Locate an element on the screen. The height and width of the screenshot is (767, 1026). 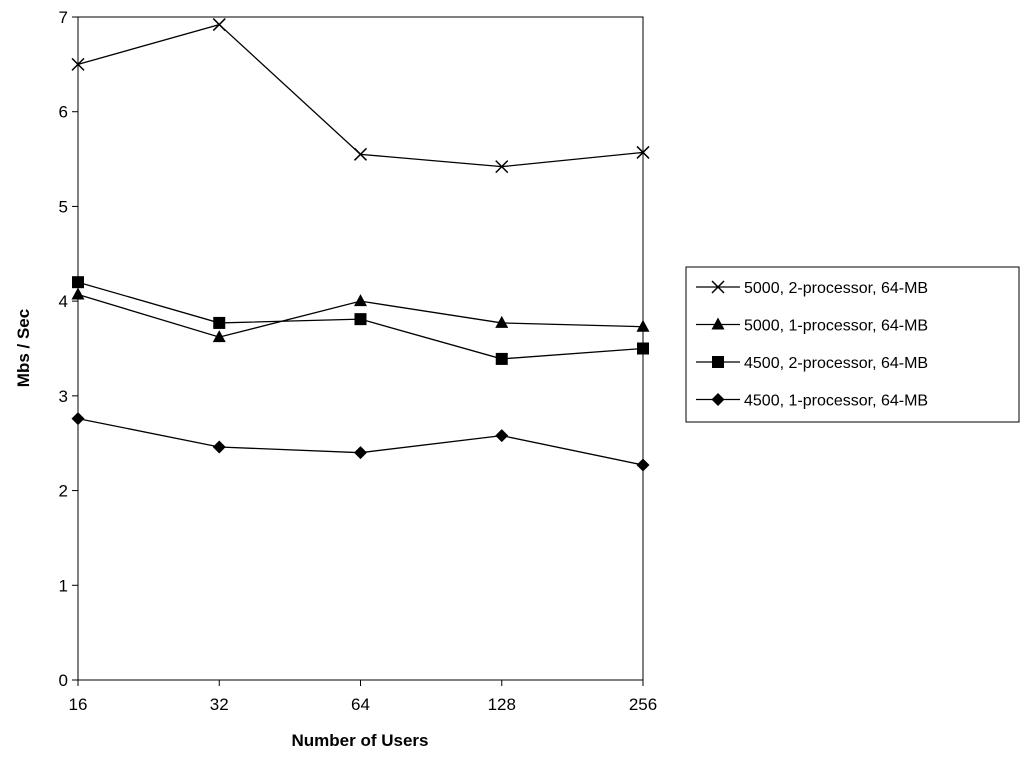
legend-label: 5000, 2-processor, 64-MB is located at coordinates (836, 288).